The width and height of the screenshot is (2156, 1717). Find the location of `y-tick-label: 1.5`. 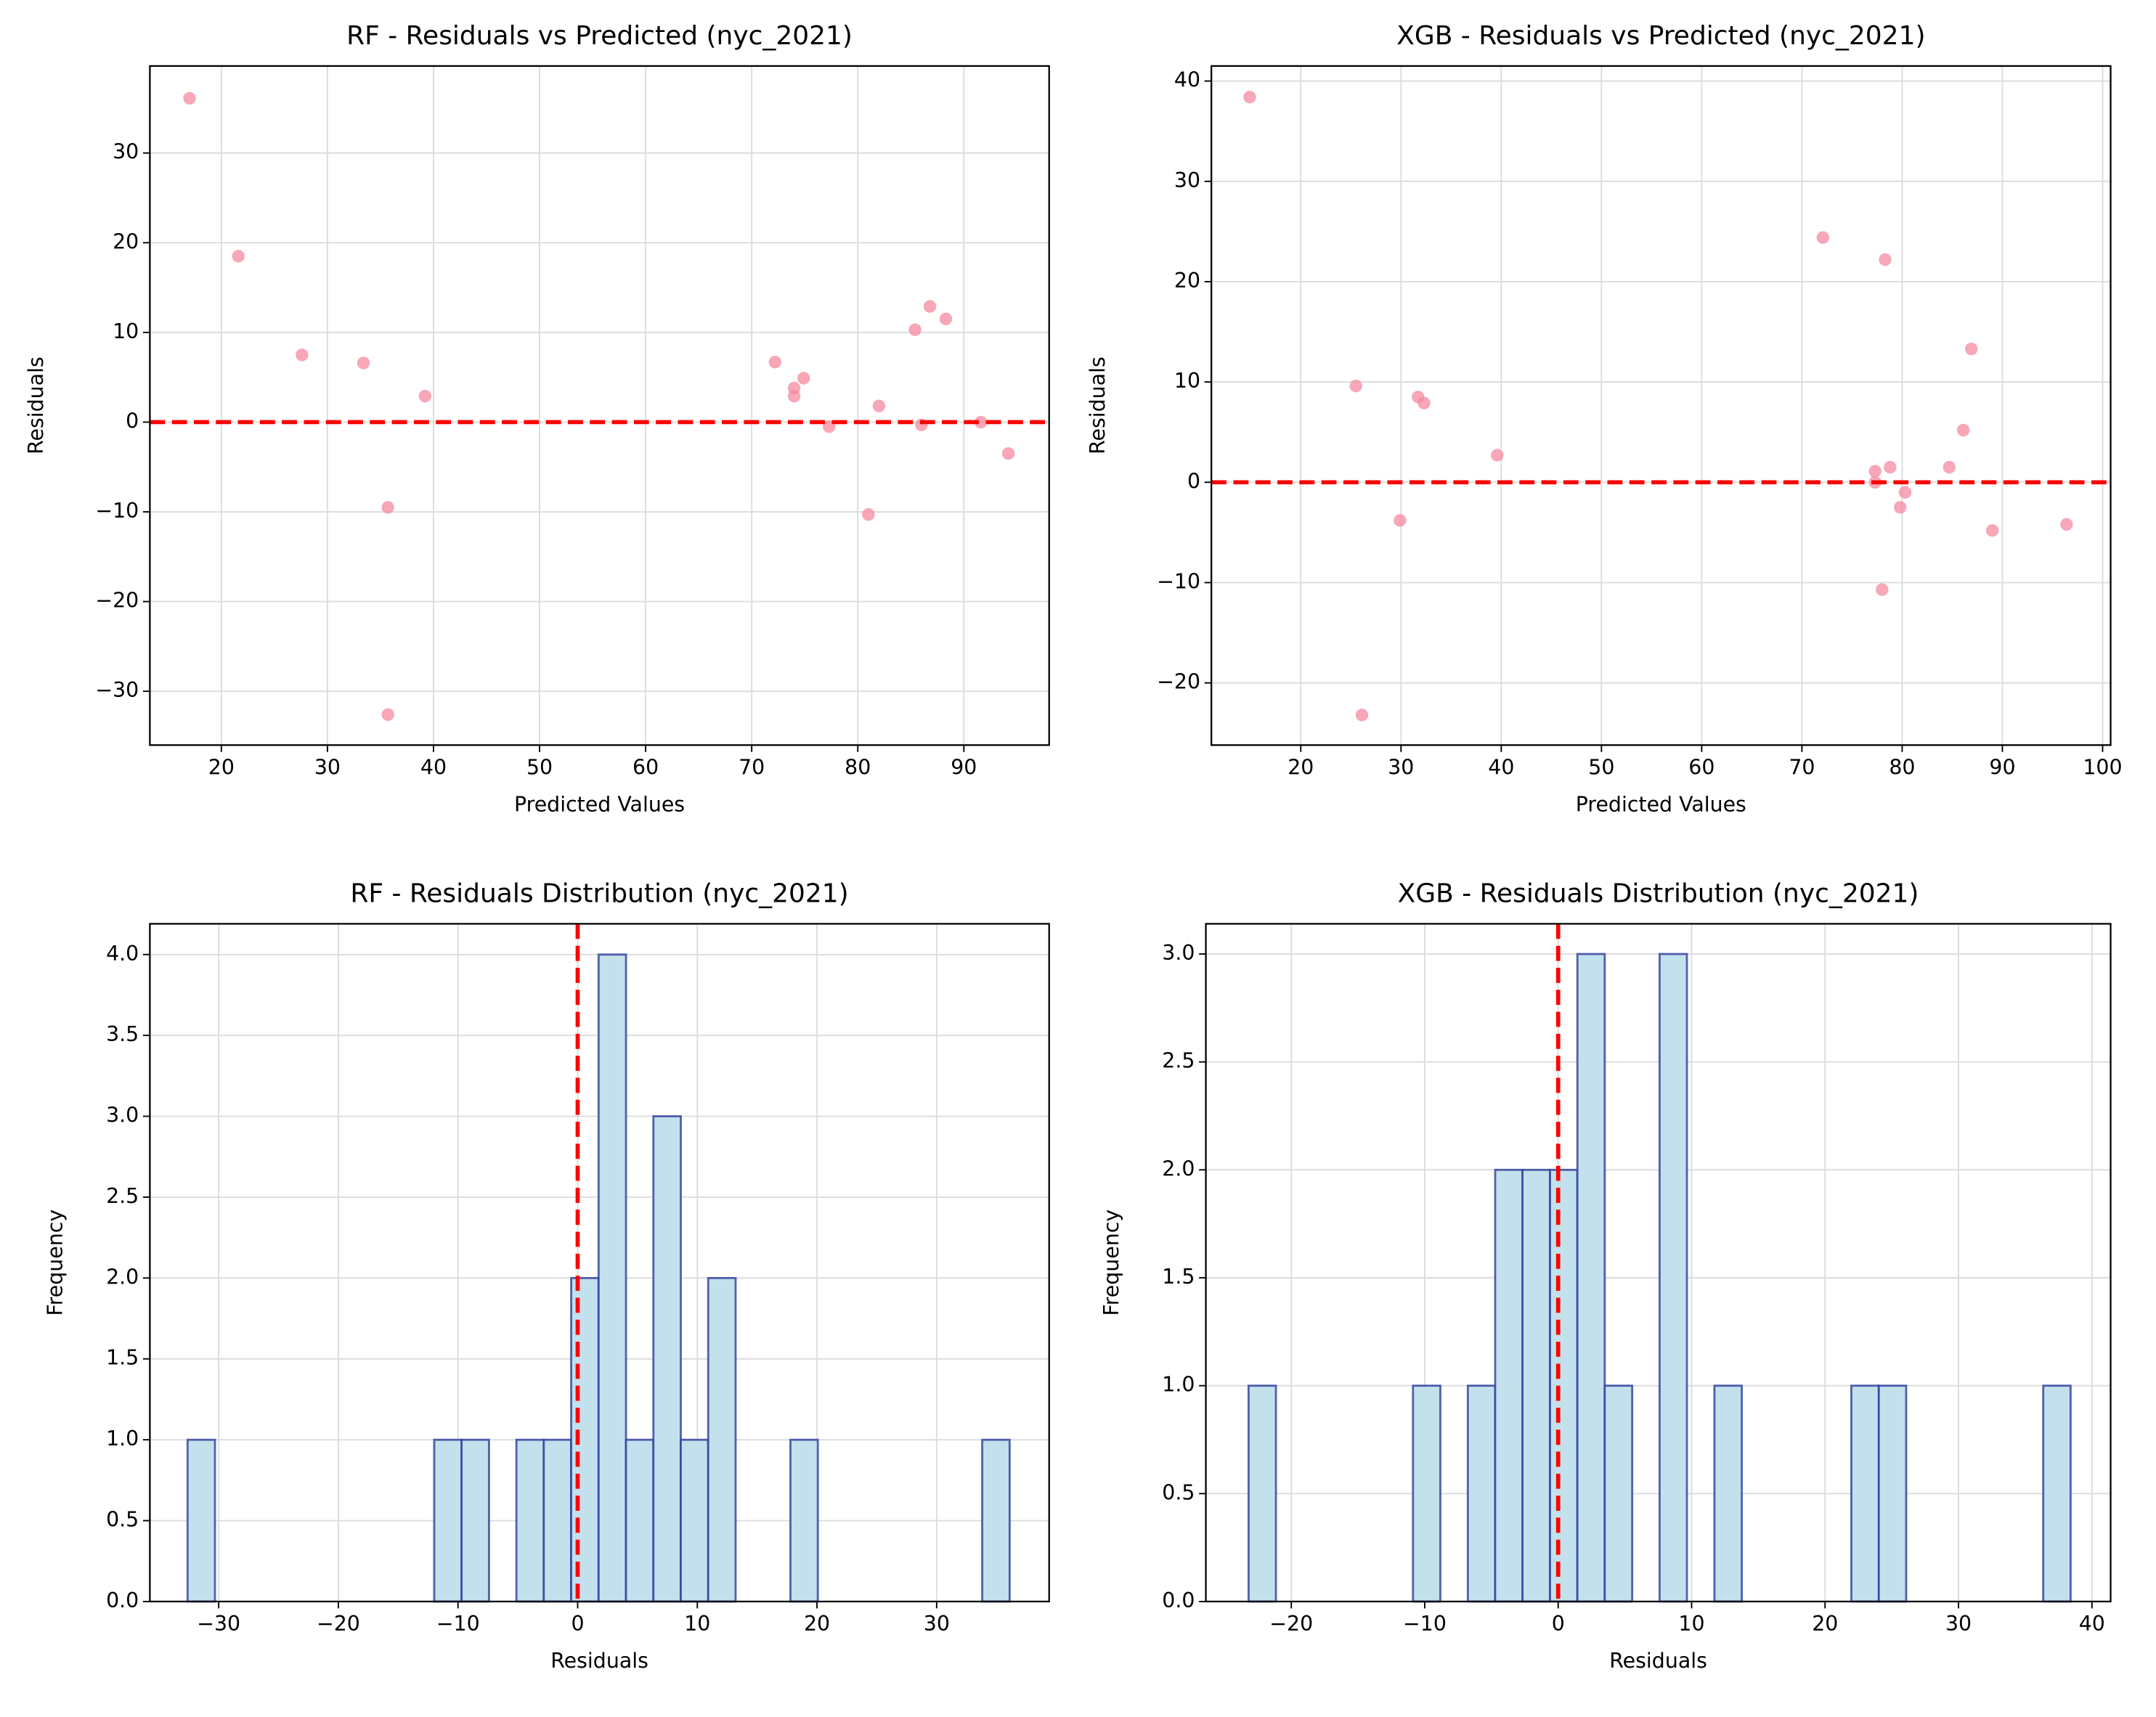

y-tick-label: 1.5 is located at coordinates (122, 1358).